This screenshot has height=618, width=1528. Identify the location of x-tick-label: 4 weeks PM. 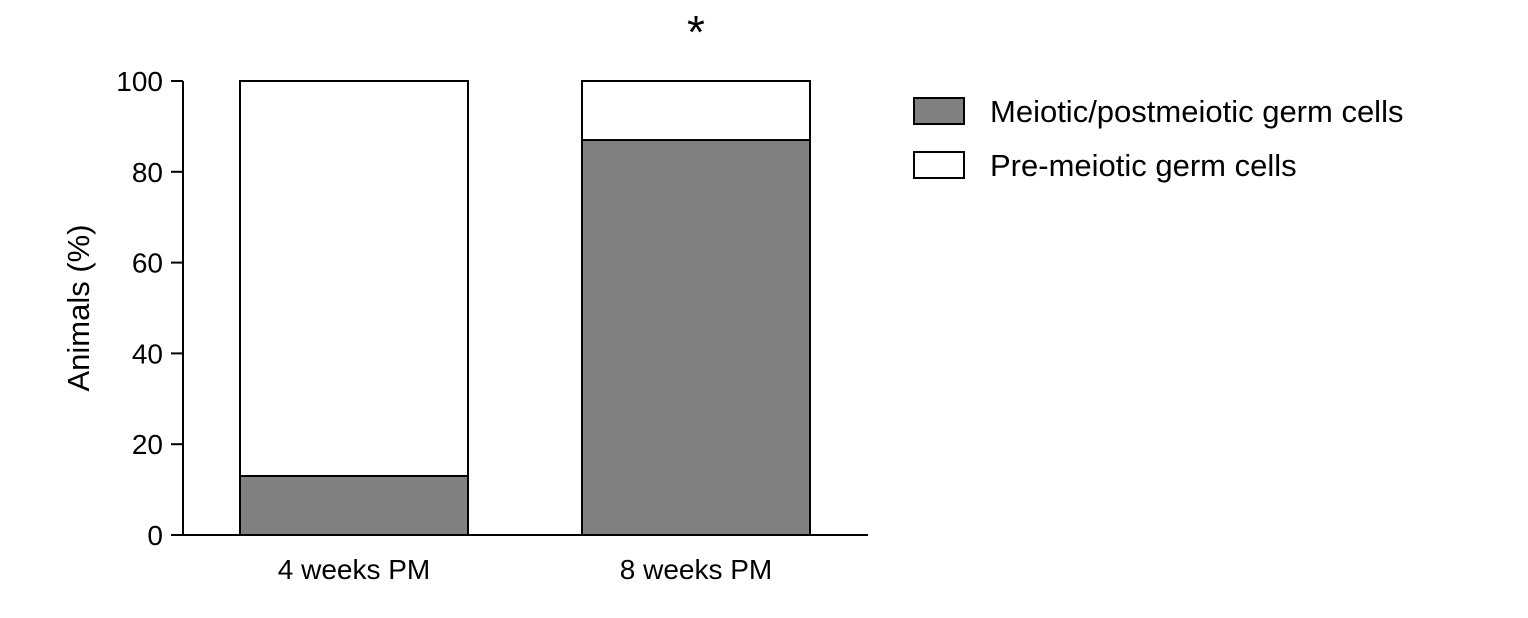
(354, 569).